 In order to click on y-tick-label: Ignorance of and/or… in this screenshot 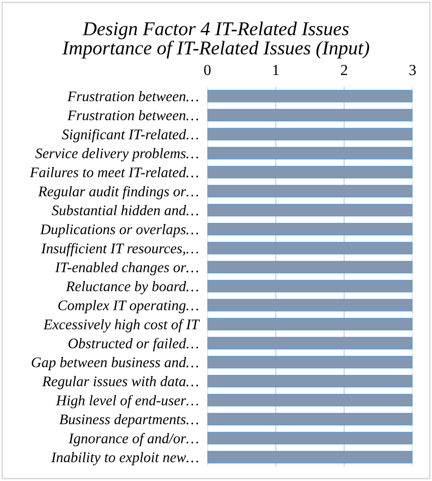, I will do `click(133, 439)`.